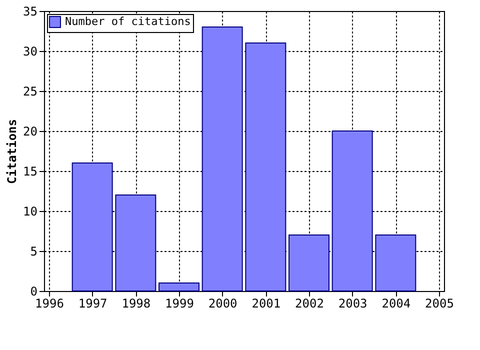 The width and height of the screenshot is (480, 350). Describe the element at coordinates (34, 251) in the screenshot. I see `y-tick-label: 5` at that location.